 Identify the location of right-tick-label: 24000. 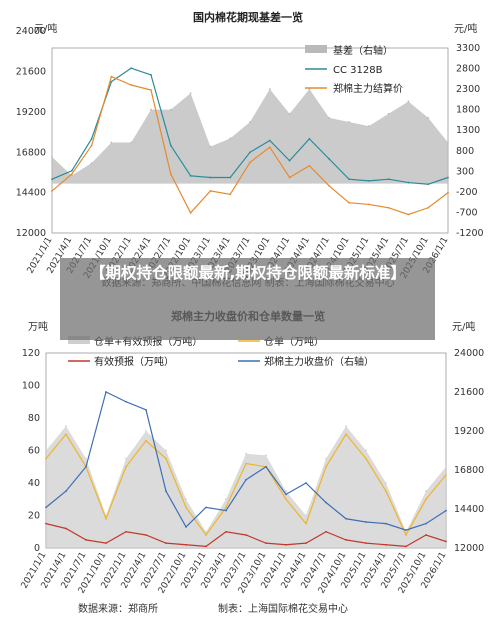
(469, 353).